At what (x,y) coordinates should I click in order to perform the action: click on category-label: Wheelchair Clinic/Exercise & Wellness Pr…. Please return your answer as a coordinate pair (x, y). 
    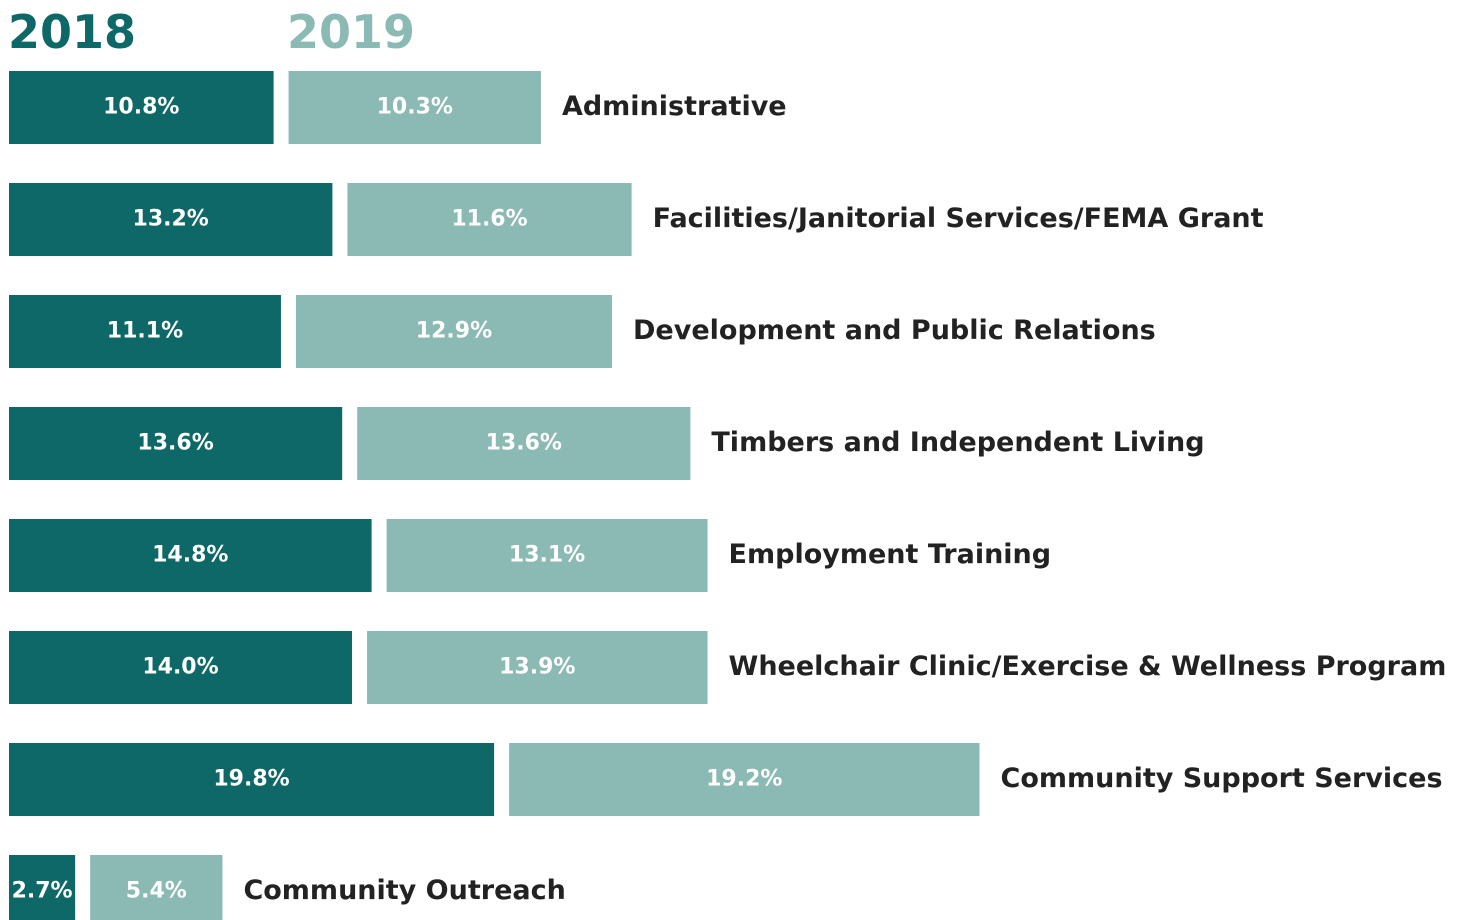
    Looking at the image, I should click on (1088, 666).